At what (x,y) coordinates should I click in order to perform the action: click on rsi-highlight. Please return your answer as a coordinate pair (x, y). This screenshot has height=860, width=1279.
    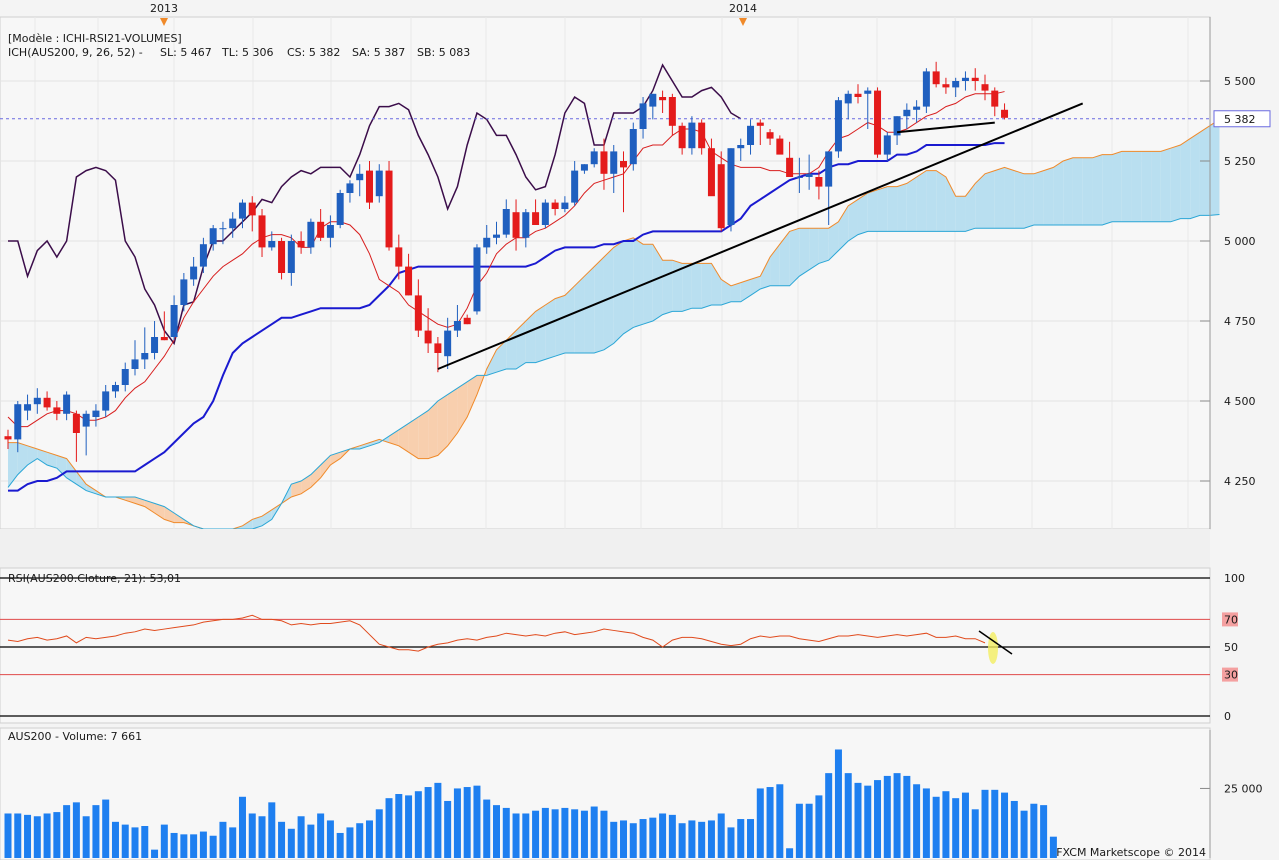
    Looking at the image, I should click on (993, 648).